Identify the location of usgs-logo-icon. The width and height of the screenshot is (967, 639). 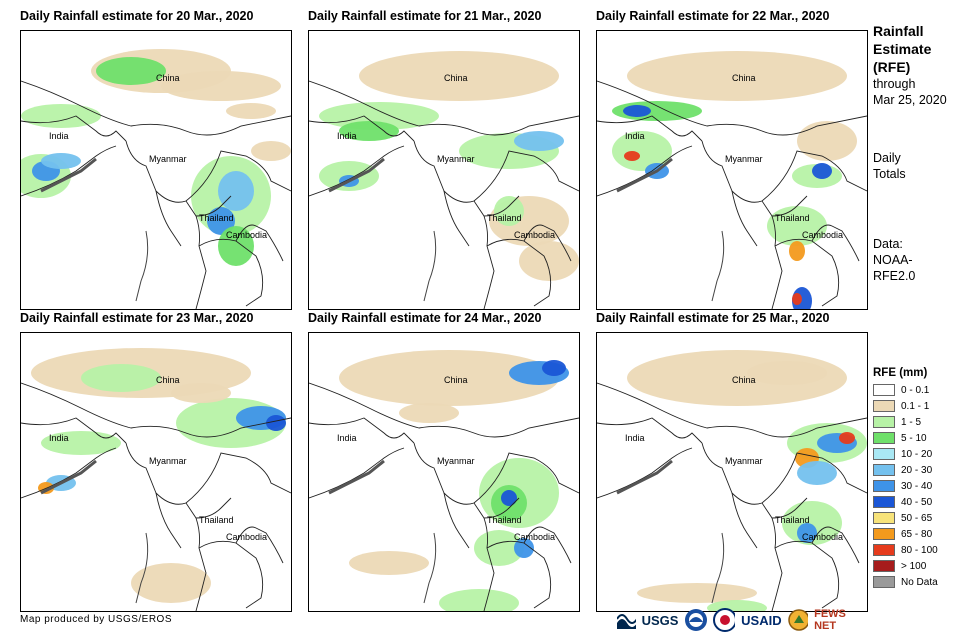
(626, 621).